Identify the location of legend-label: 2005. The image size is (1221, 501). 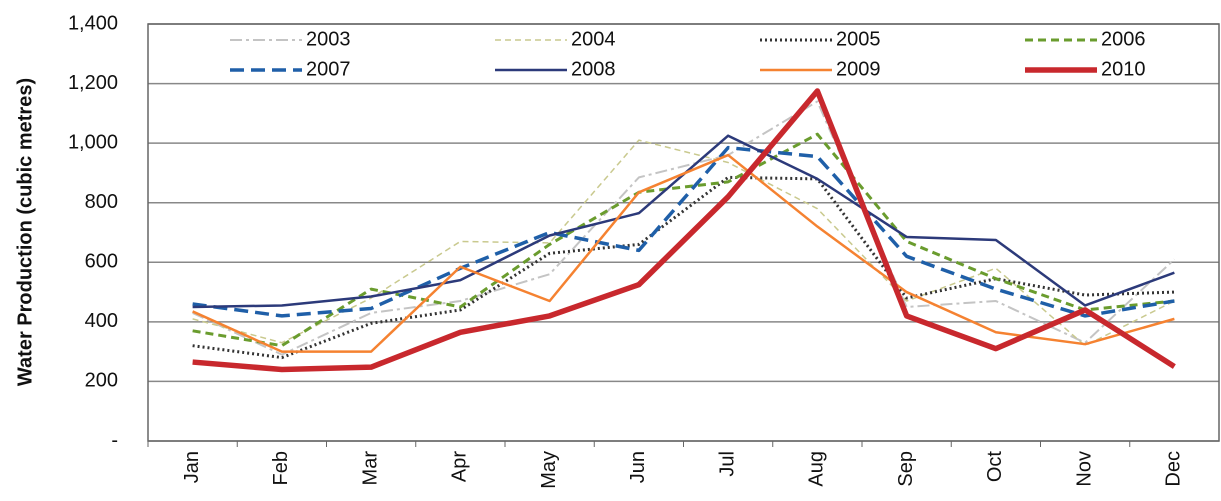
(858, 39).